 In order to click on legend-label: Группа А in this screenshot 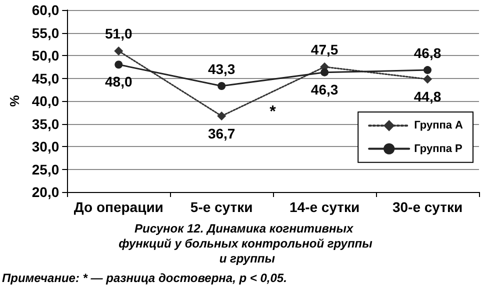, I will do `click(439, 126)`.